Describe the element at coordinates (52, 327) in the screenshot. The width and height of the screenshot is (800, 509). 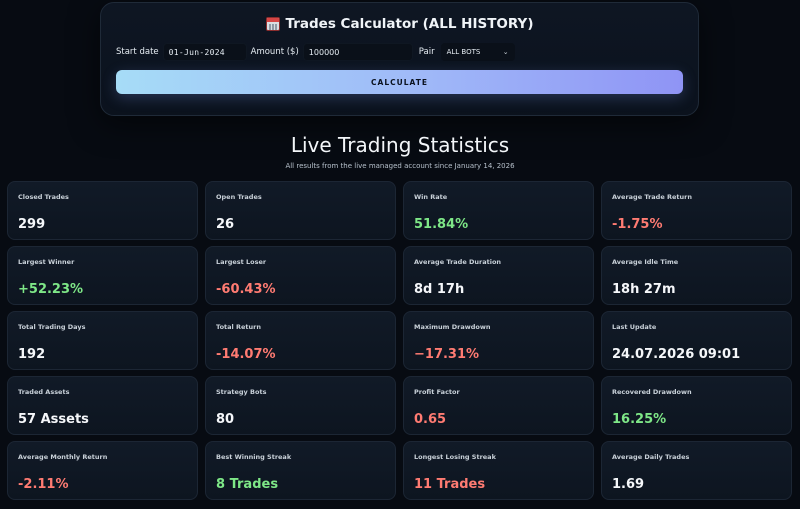
I see `stat-card-label: Total Trading Days` at that location.